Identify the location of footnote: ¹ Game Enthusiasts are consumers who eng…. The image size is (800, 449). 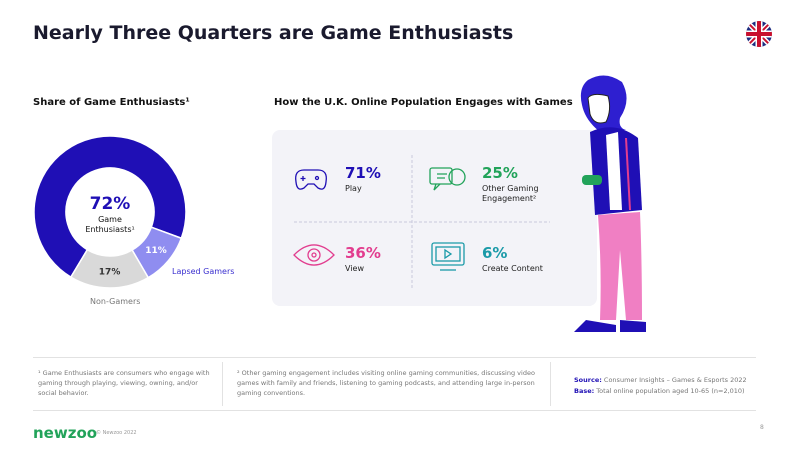
(124, 383).